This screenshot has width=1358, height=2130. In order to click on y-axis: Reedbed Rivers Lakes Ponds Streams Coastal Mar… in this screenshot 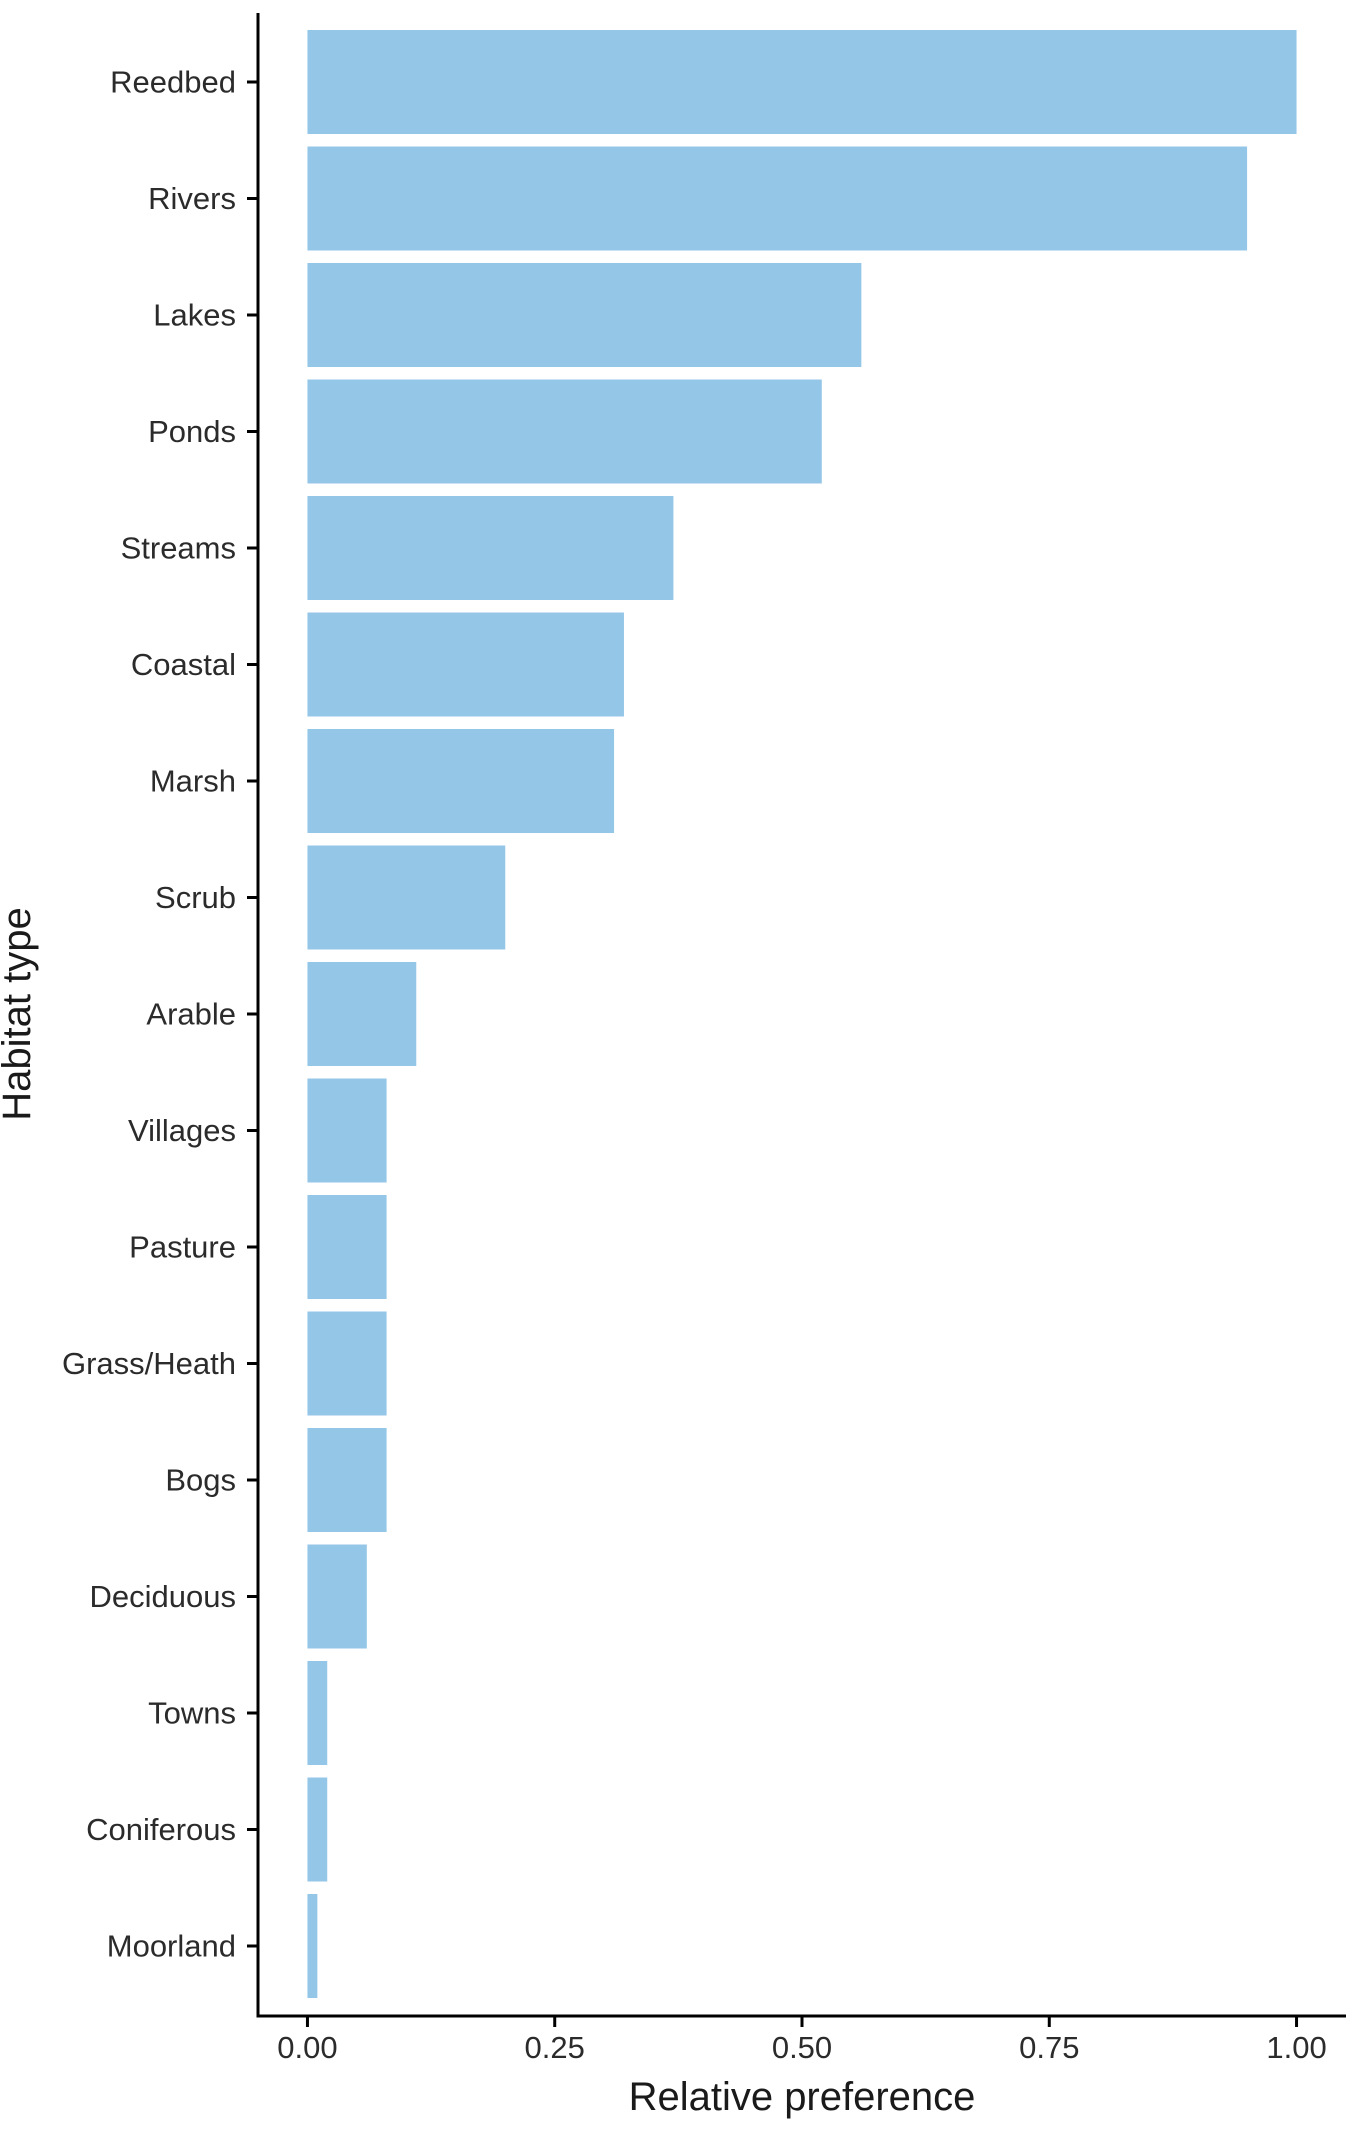, I will do `click(161, 1015)`.